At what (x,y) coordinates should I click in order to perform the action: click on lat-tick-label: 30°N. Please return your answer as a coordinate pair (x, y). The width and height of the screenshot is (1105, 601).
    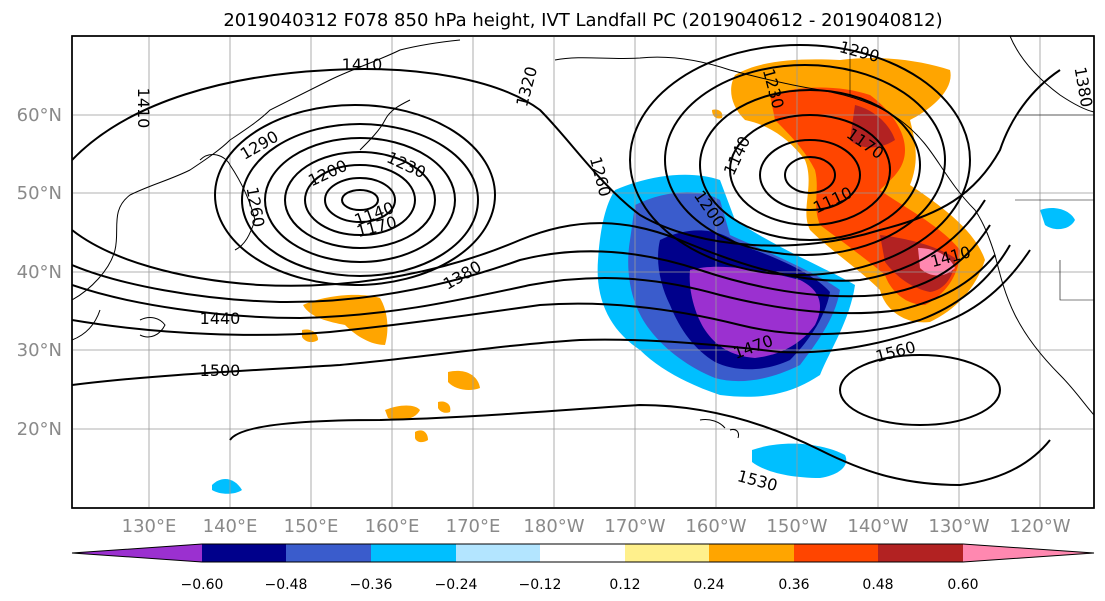
    Looking at the image, I should click on (39, 350).